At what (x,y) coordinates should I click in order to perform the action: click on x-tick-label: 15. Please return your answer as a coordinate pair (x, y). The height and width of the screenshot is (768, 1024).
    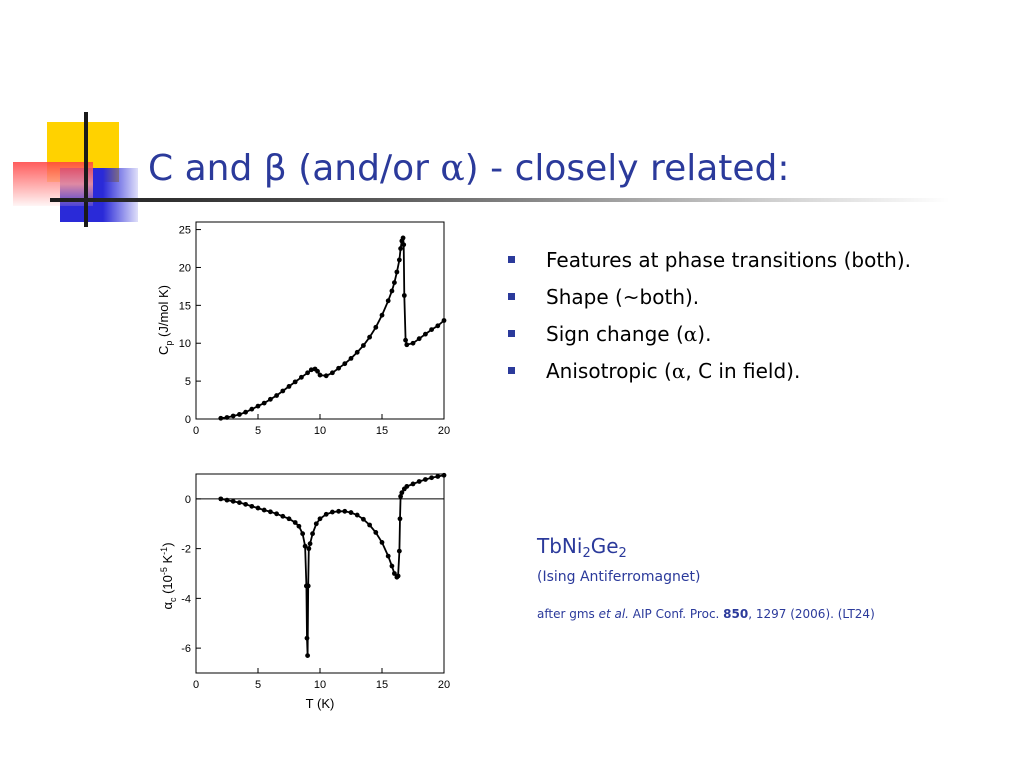
    Looking at the image, I should click on (382, 431).